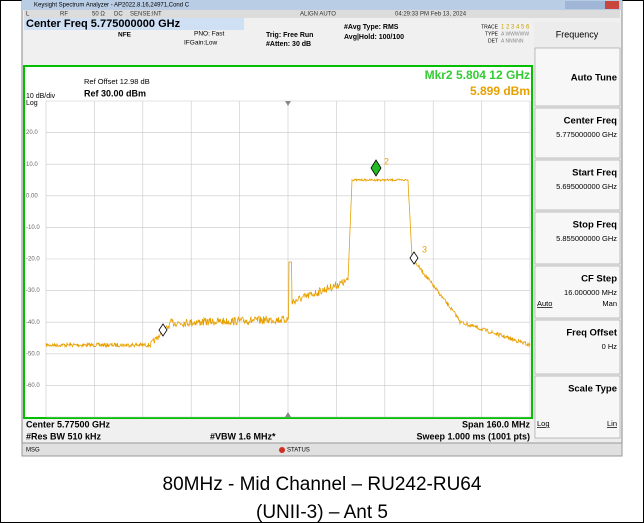 Image resolution: width=644 pixels, height=523 pixels. Describe the element at coordinates (64, 436) in the screenshot. I see `res-bw: #Res BW 510 kHz` at that location.